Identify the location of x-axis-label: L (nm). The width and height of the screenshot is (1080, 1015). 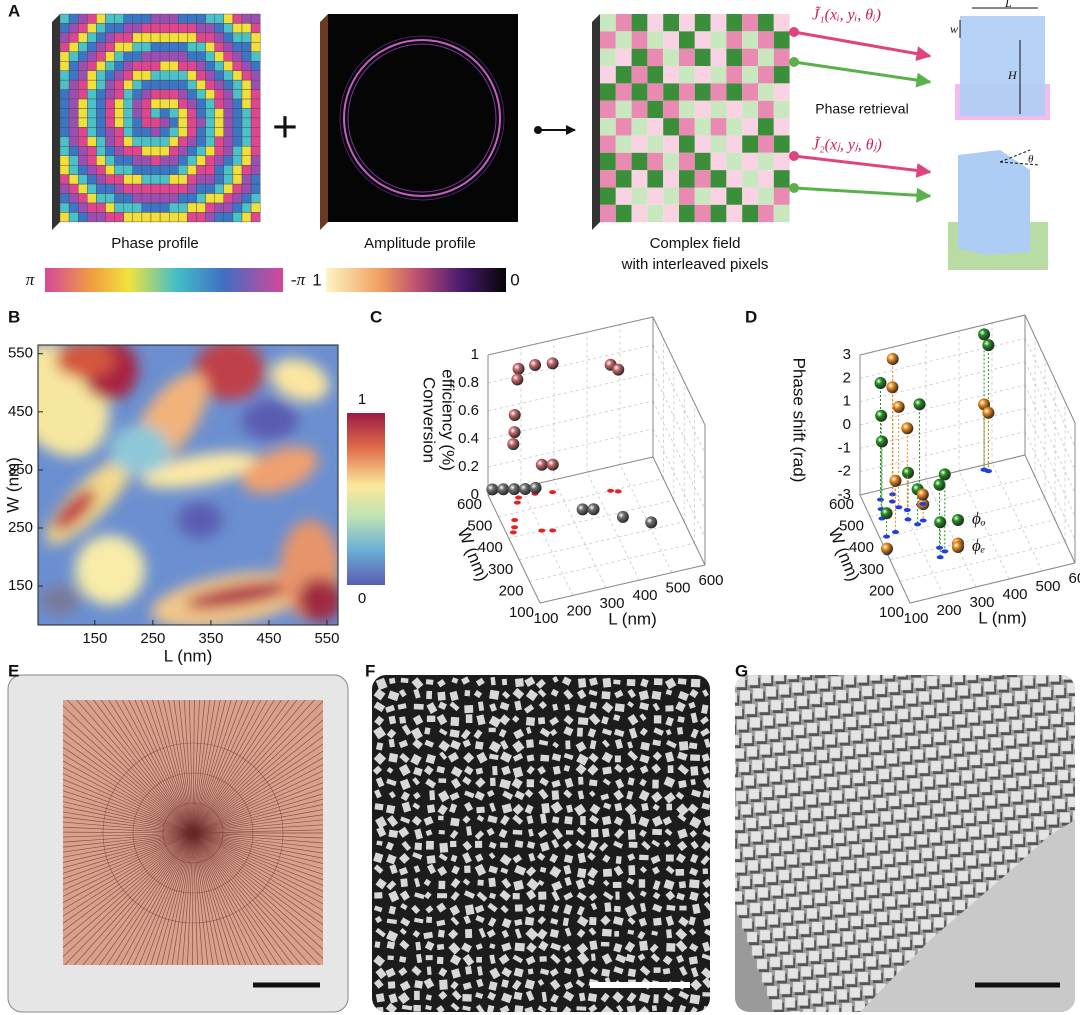
(1002, 617).